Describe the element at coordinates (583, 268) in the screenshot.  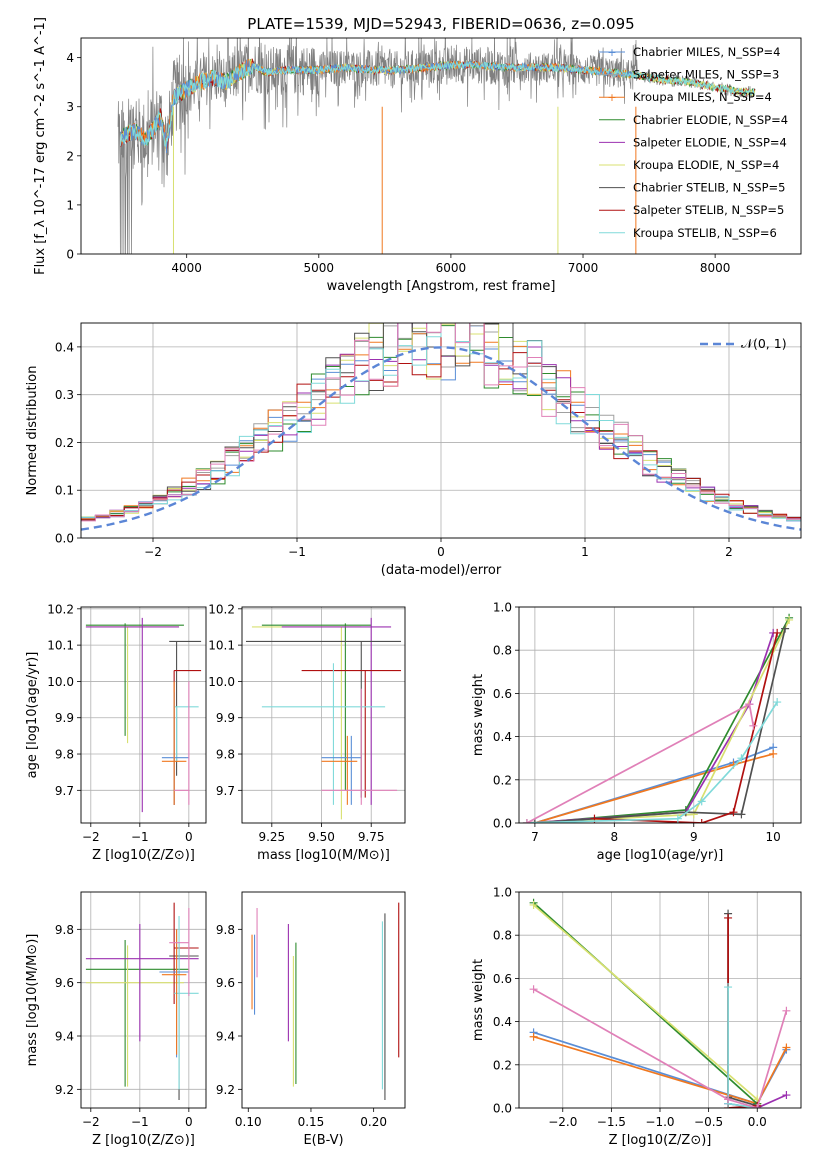
I see `x-tick-label: 7000` at that location.